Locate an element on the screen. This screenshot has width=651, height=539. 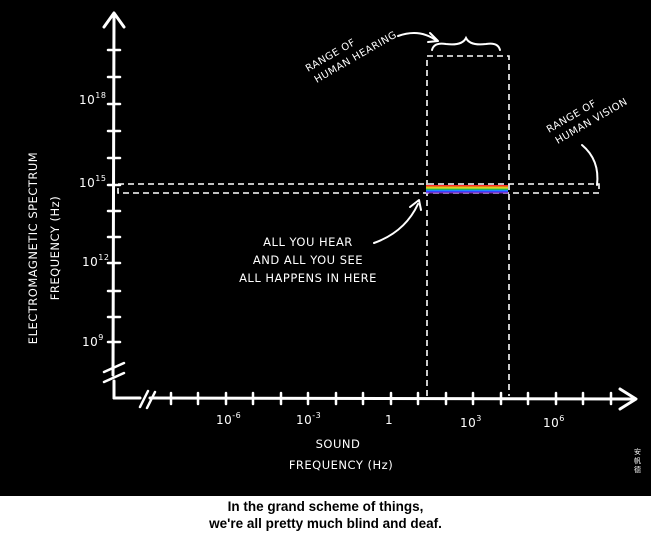
y-tick-label: 109 is located at coordinates (93, 341).